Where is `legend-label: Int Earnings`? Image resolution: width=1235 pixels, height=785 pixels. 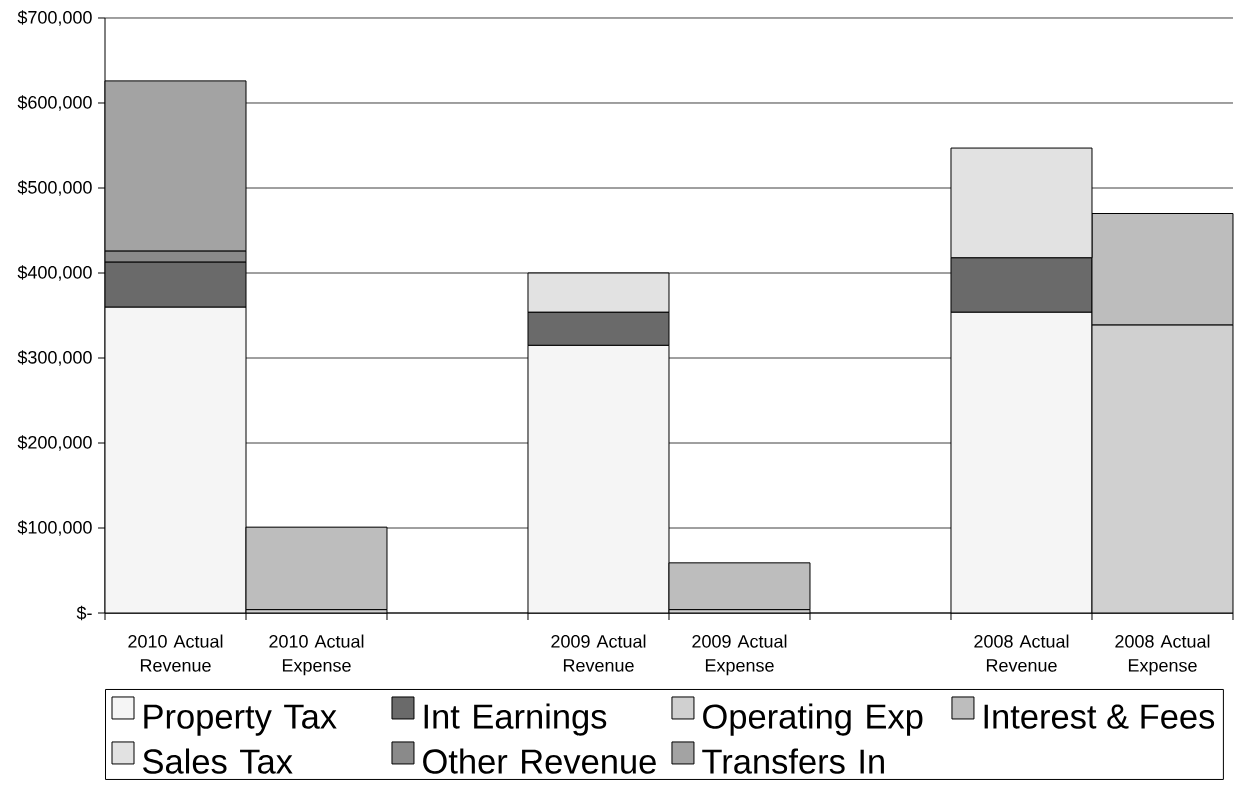 legend-label: Int Earnings is located at coordinates (515, 719).